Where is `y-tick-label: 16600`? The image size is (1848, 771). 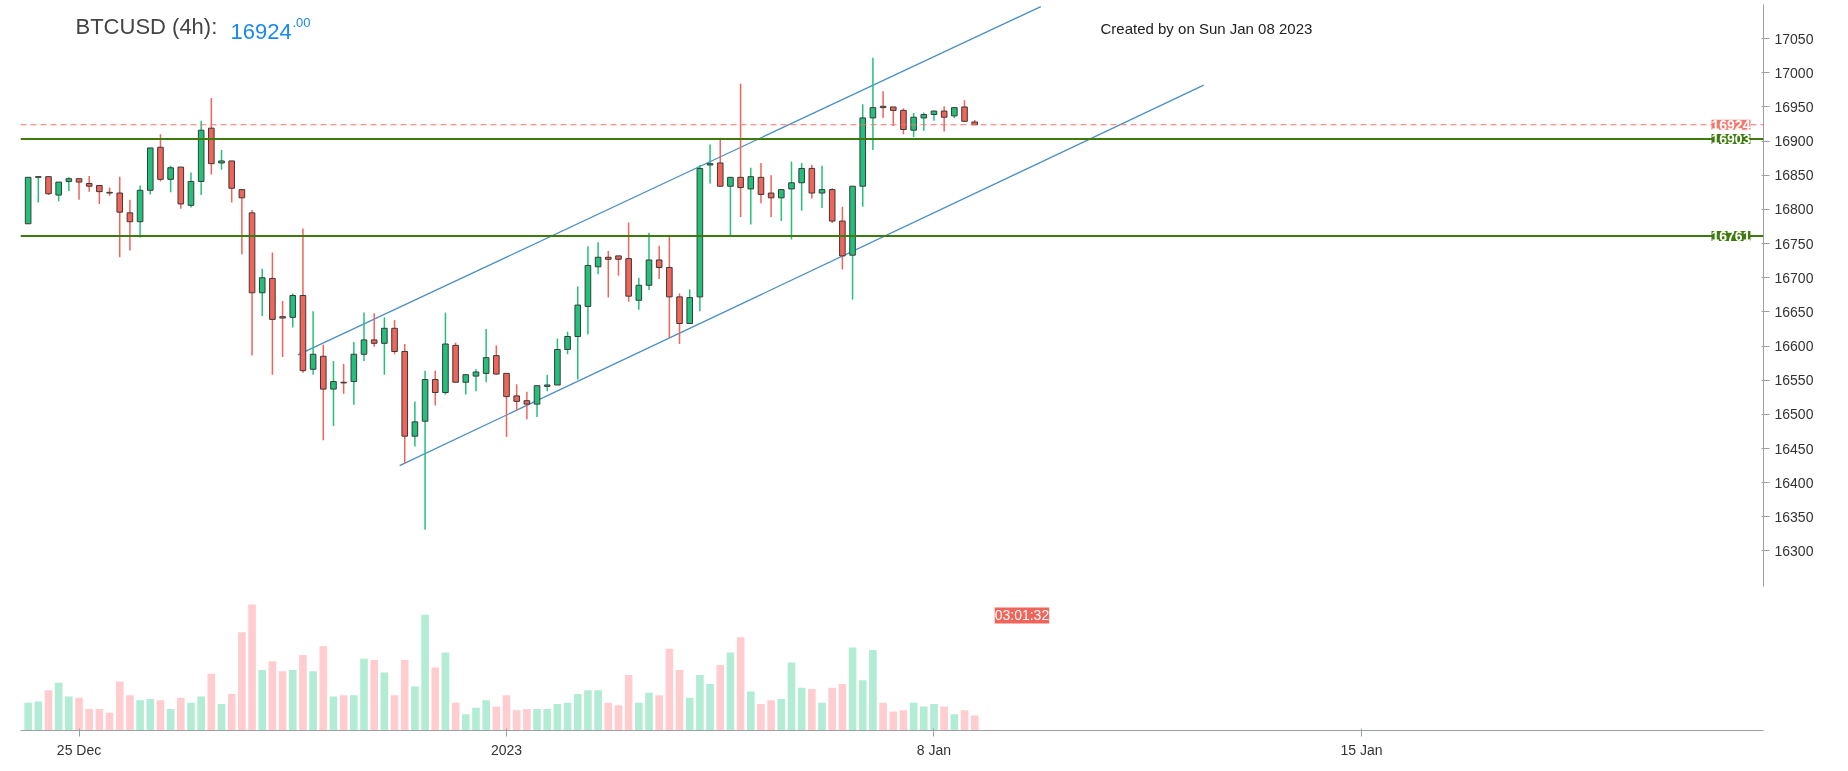
y-tick-label: 16600 is located at coordinates (1794, 346).